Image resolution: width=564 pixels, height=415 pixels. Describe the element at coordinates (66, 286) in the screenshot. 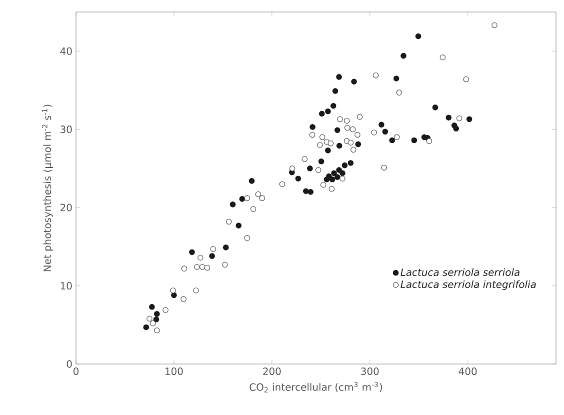

I see `y-tick-label: 10` at that location.